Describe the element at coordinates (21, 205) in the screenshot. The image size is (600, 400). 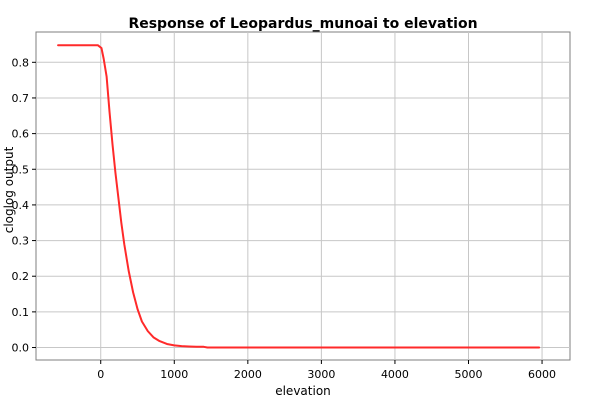
I see `y-tick-label: 0.4` at that location.